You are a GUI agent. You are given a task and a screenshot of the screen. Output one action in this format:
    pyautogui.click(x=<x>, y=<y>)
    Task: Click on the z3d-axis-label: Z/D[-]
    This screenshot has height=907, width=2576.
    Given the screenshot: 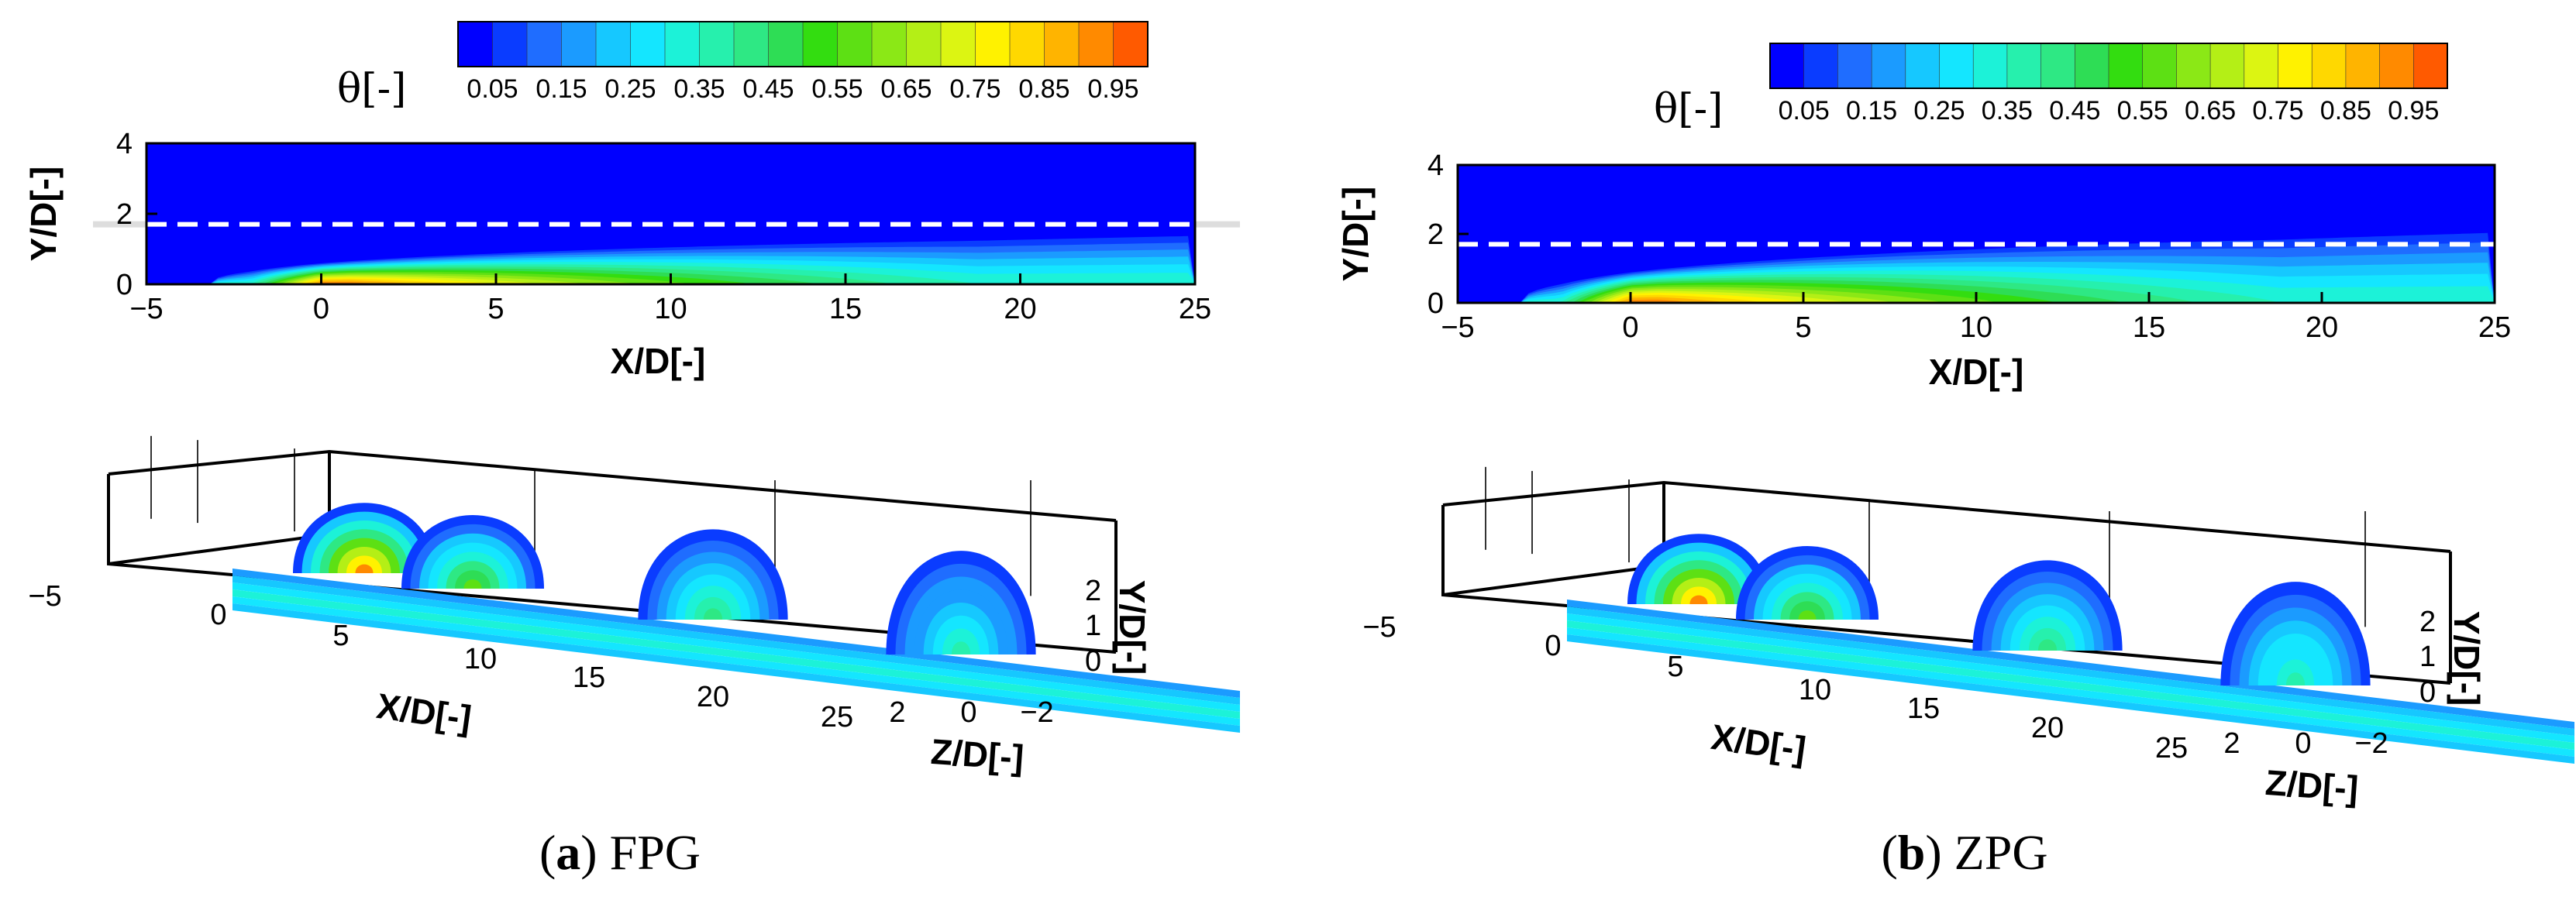 What is the action you would take?
    pyautogui.click(x=2311, y=785)
    